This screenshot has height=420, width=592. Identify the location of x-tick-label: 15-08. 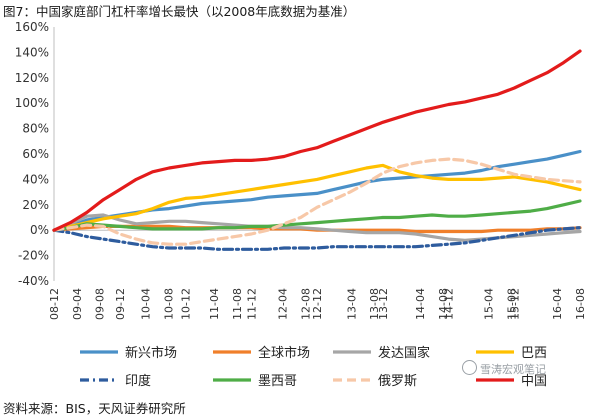
(511, 304).